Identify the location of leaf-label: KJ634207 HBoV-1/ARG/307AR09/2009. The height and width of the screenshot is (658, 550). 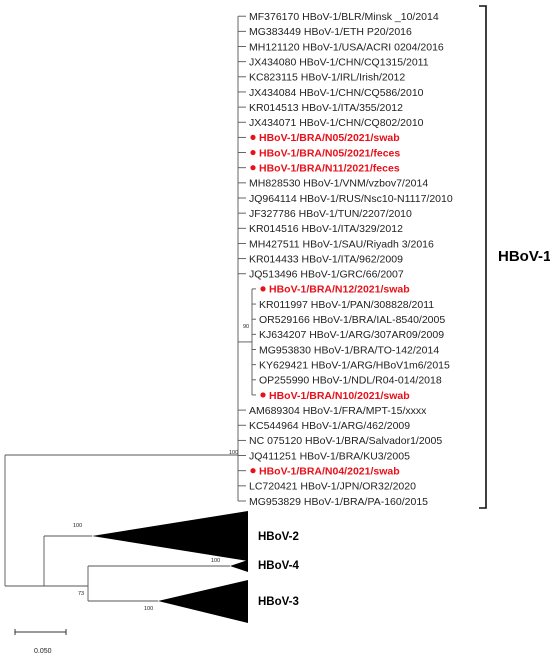
(351, 335).